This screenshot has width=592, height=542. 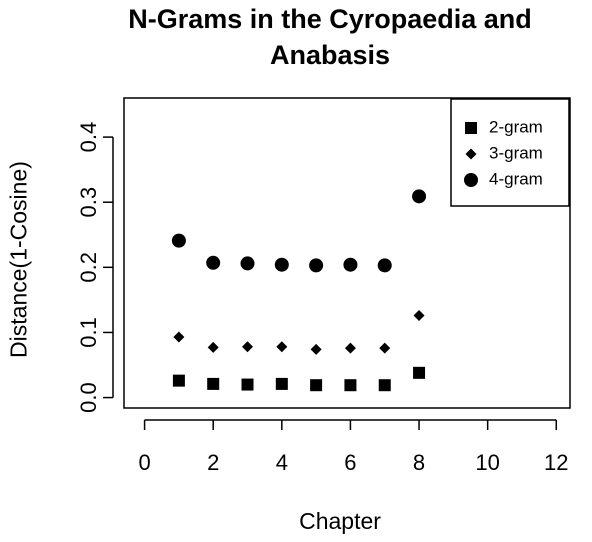 I want to click on legend-label-4-gram: 4-gram, so click(x=516, y=178).